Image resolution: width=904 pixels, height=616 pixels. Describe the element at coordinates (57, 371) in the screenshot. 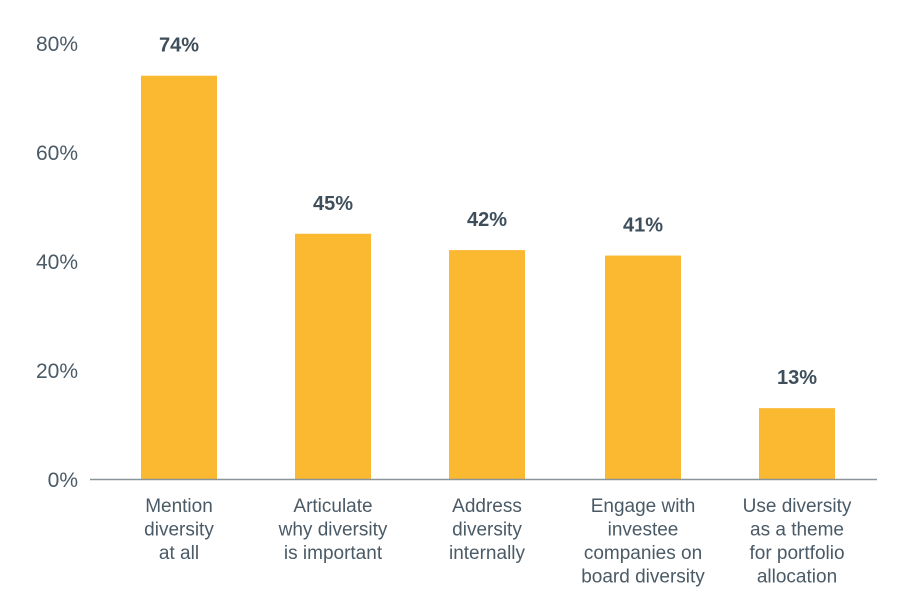

I see `y-tick-label: 20%` at that location.